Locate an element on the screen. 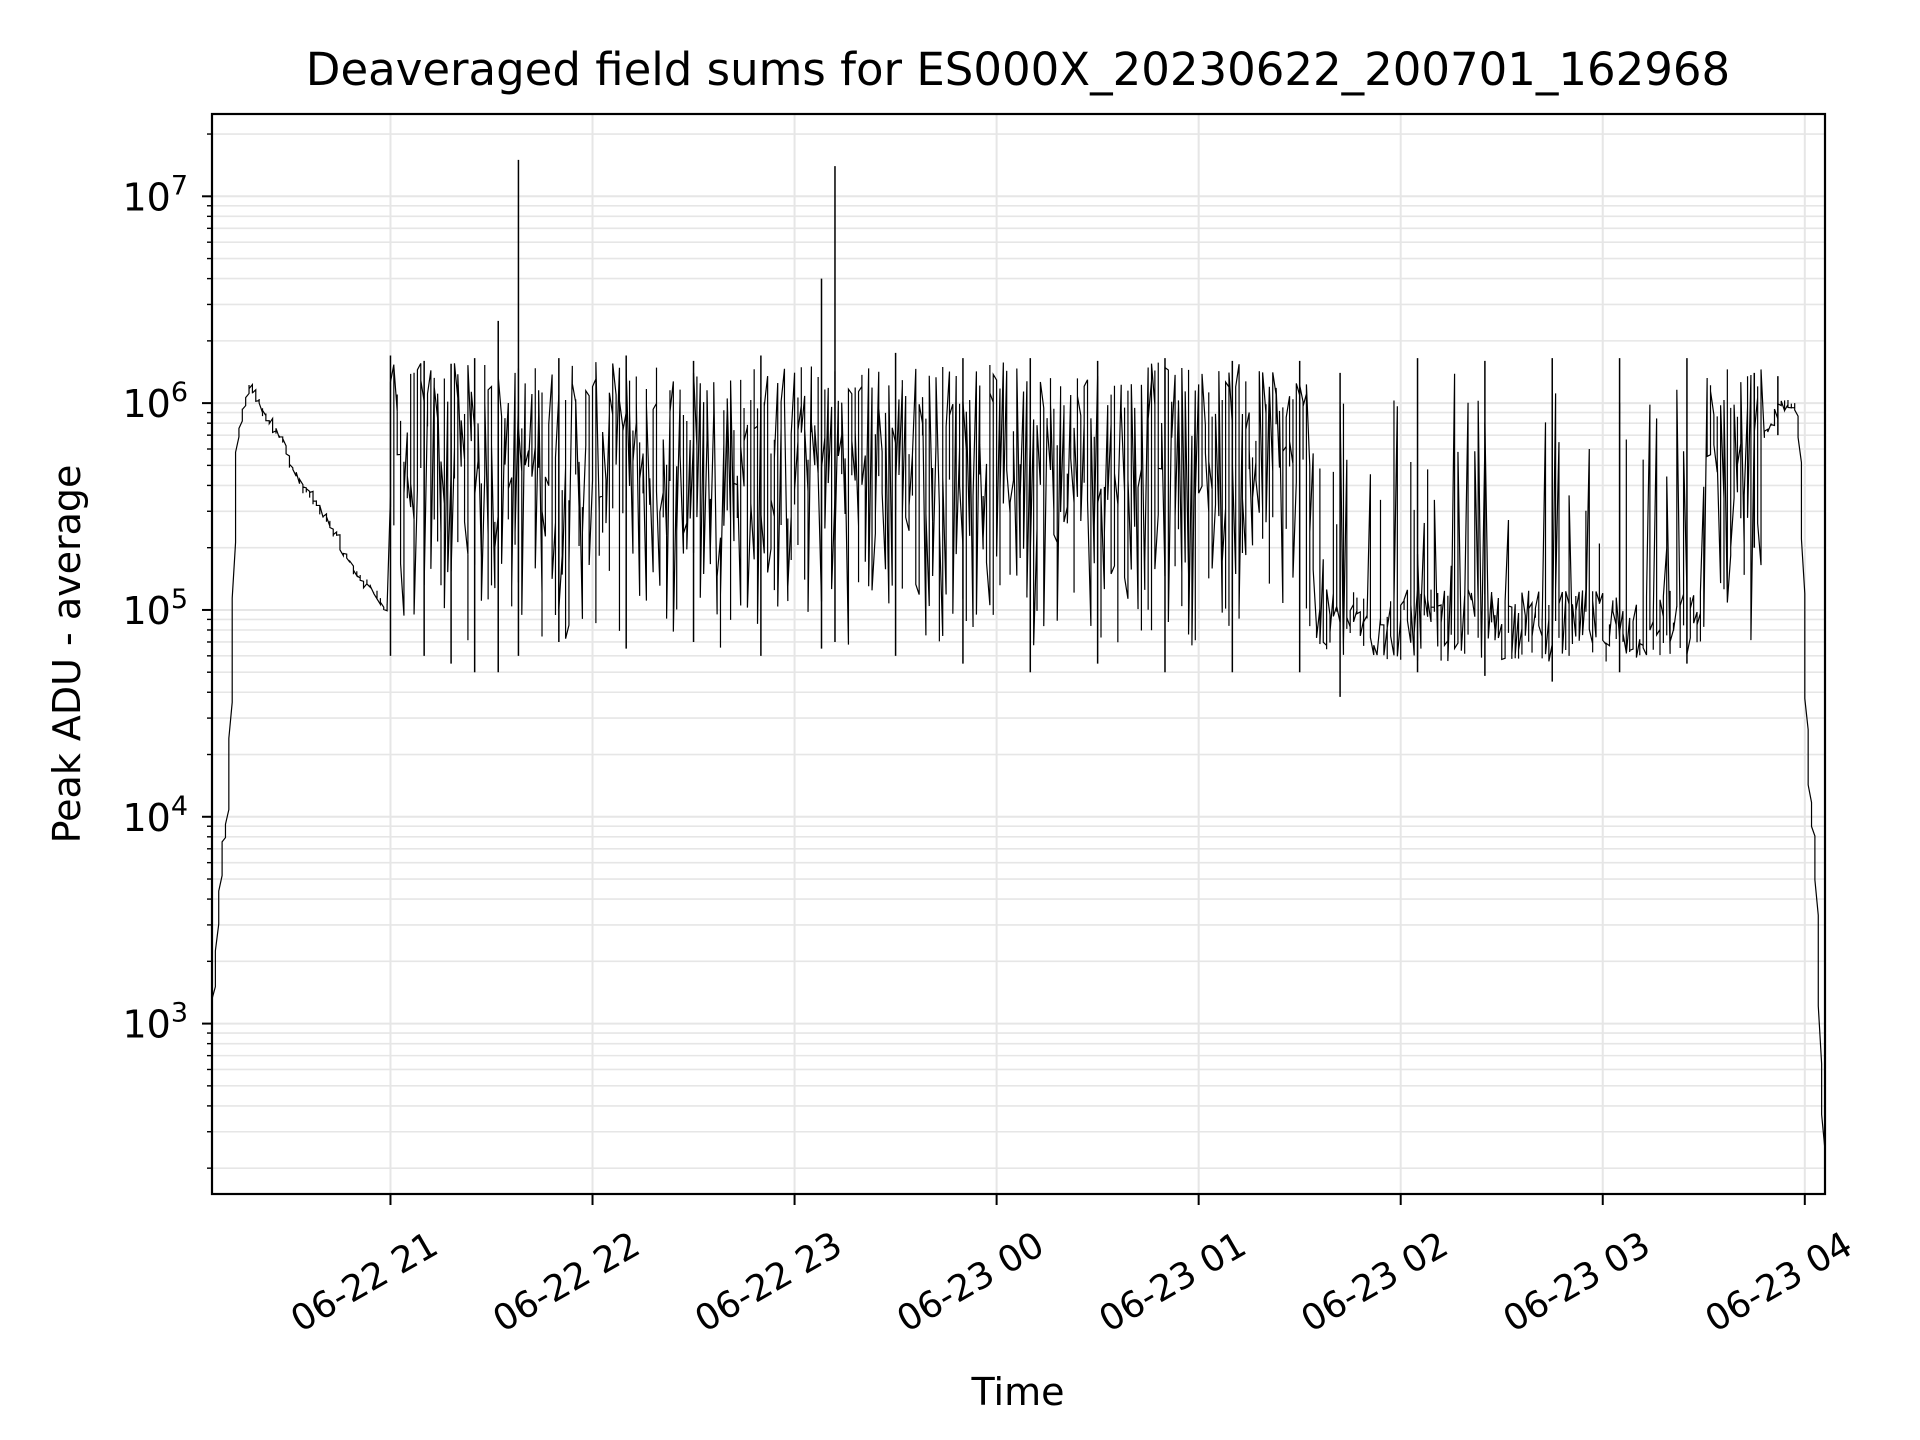  y-tick-label: 103 is located at coordinates (155, 1022).